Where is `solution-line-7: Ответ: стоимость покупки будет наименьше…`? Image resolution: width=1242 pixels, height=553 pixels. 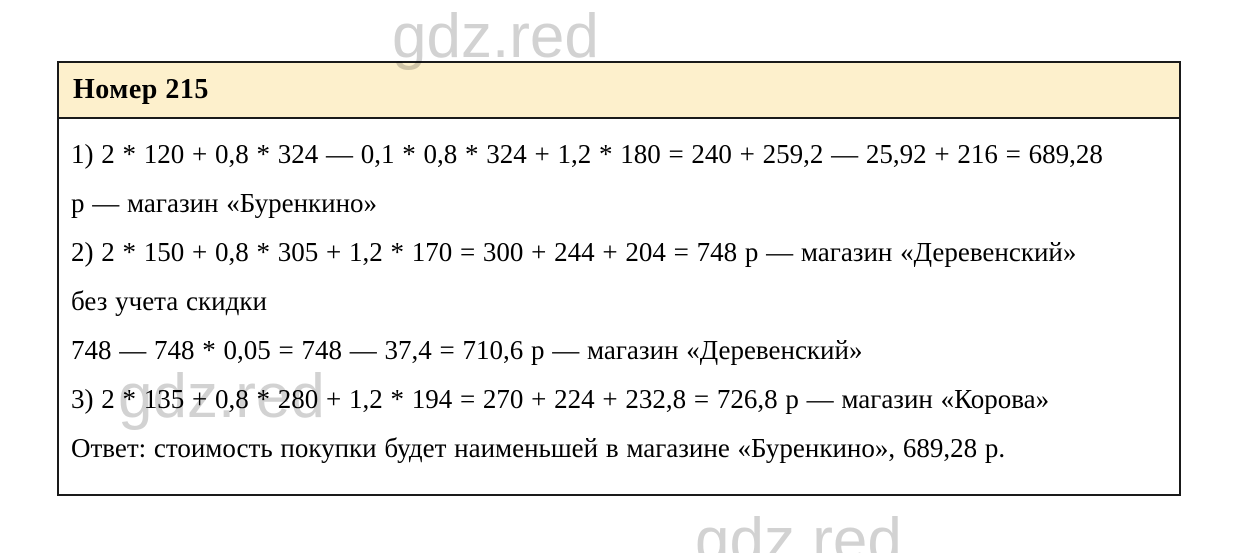 solution-line-7: Ответ: стоимость покупки будет наименьше… is located at coordinates (538, 448).